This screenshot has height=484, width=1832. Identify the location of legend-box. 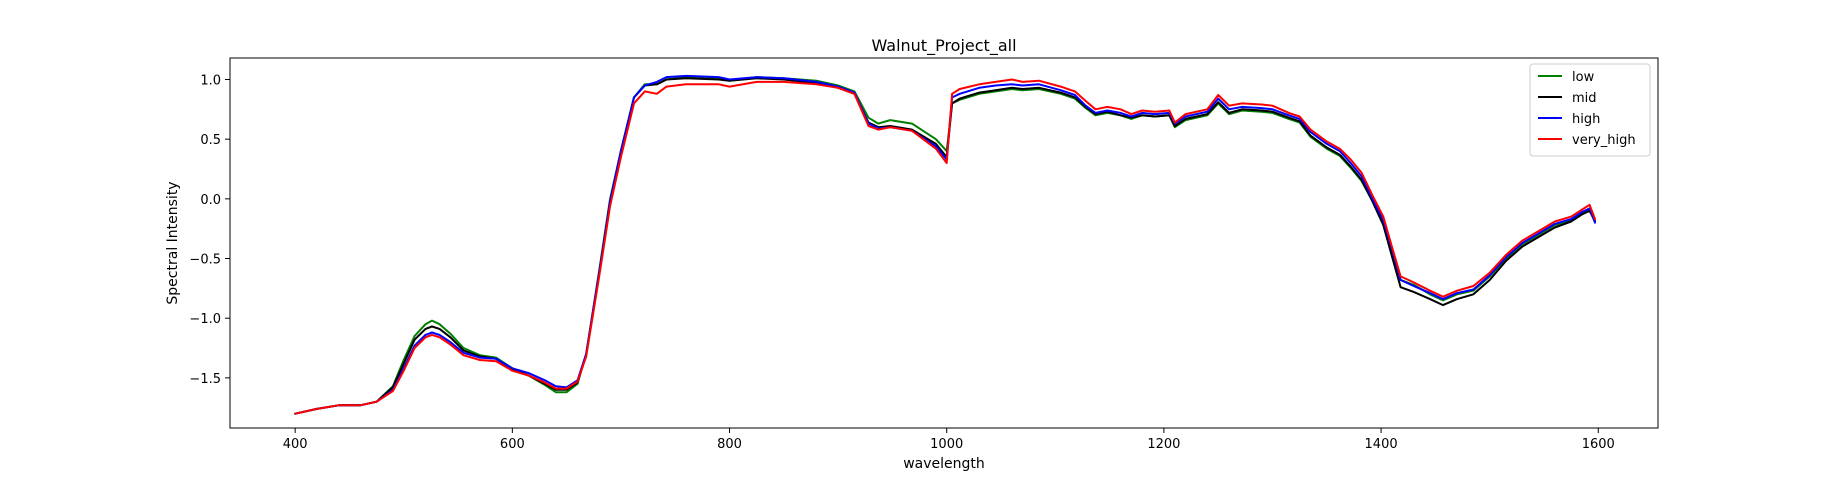
(1590, 110).